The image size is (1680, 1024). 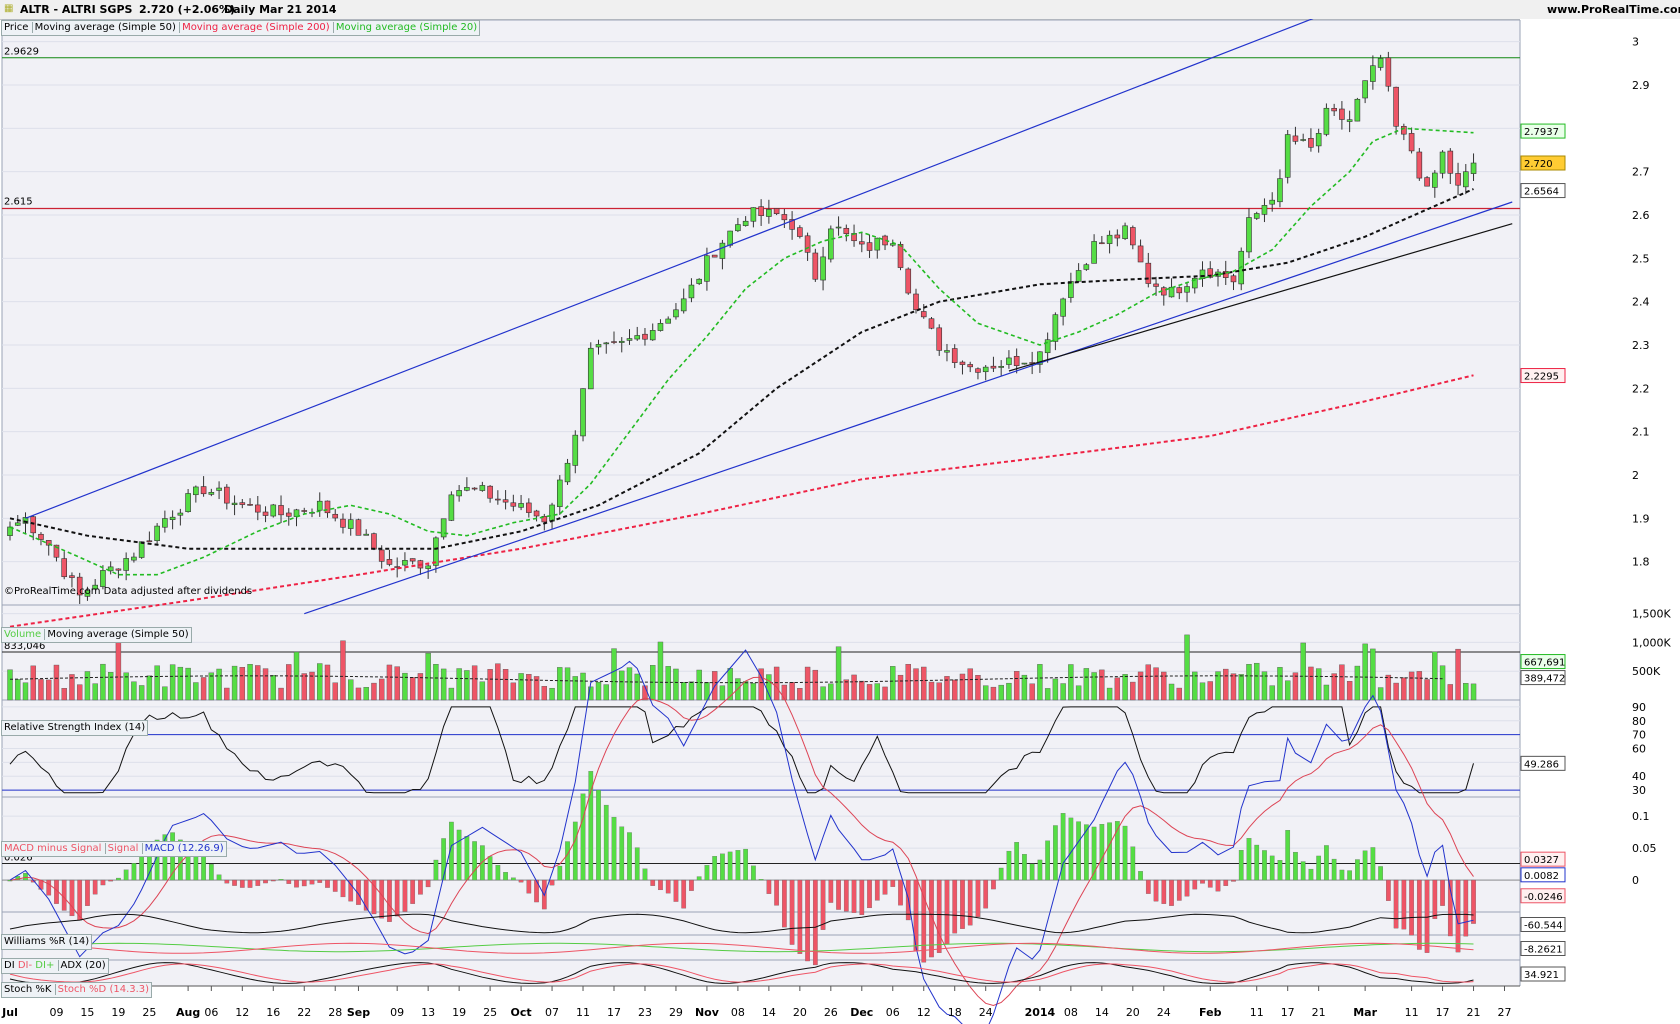 What do you see at coordinates (1543, 662) in the screenshot?
I see `tag-volume-box` at bounding box center [1543, 662].